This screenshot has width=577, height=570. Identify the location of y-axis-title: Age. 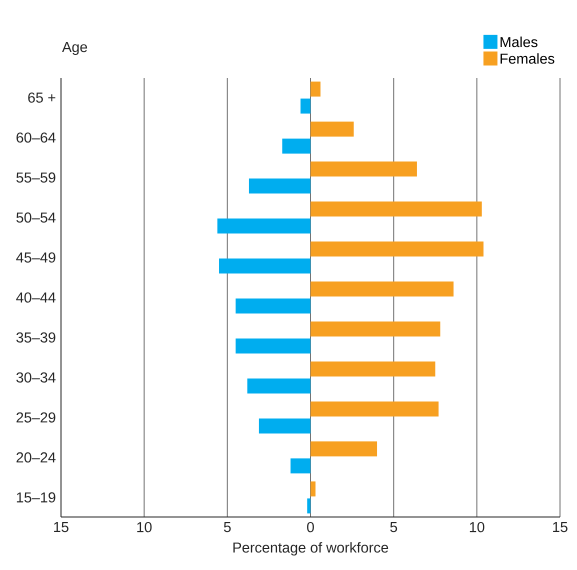
(75, 48).